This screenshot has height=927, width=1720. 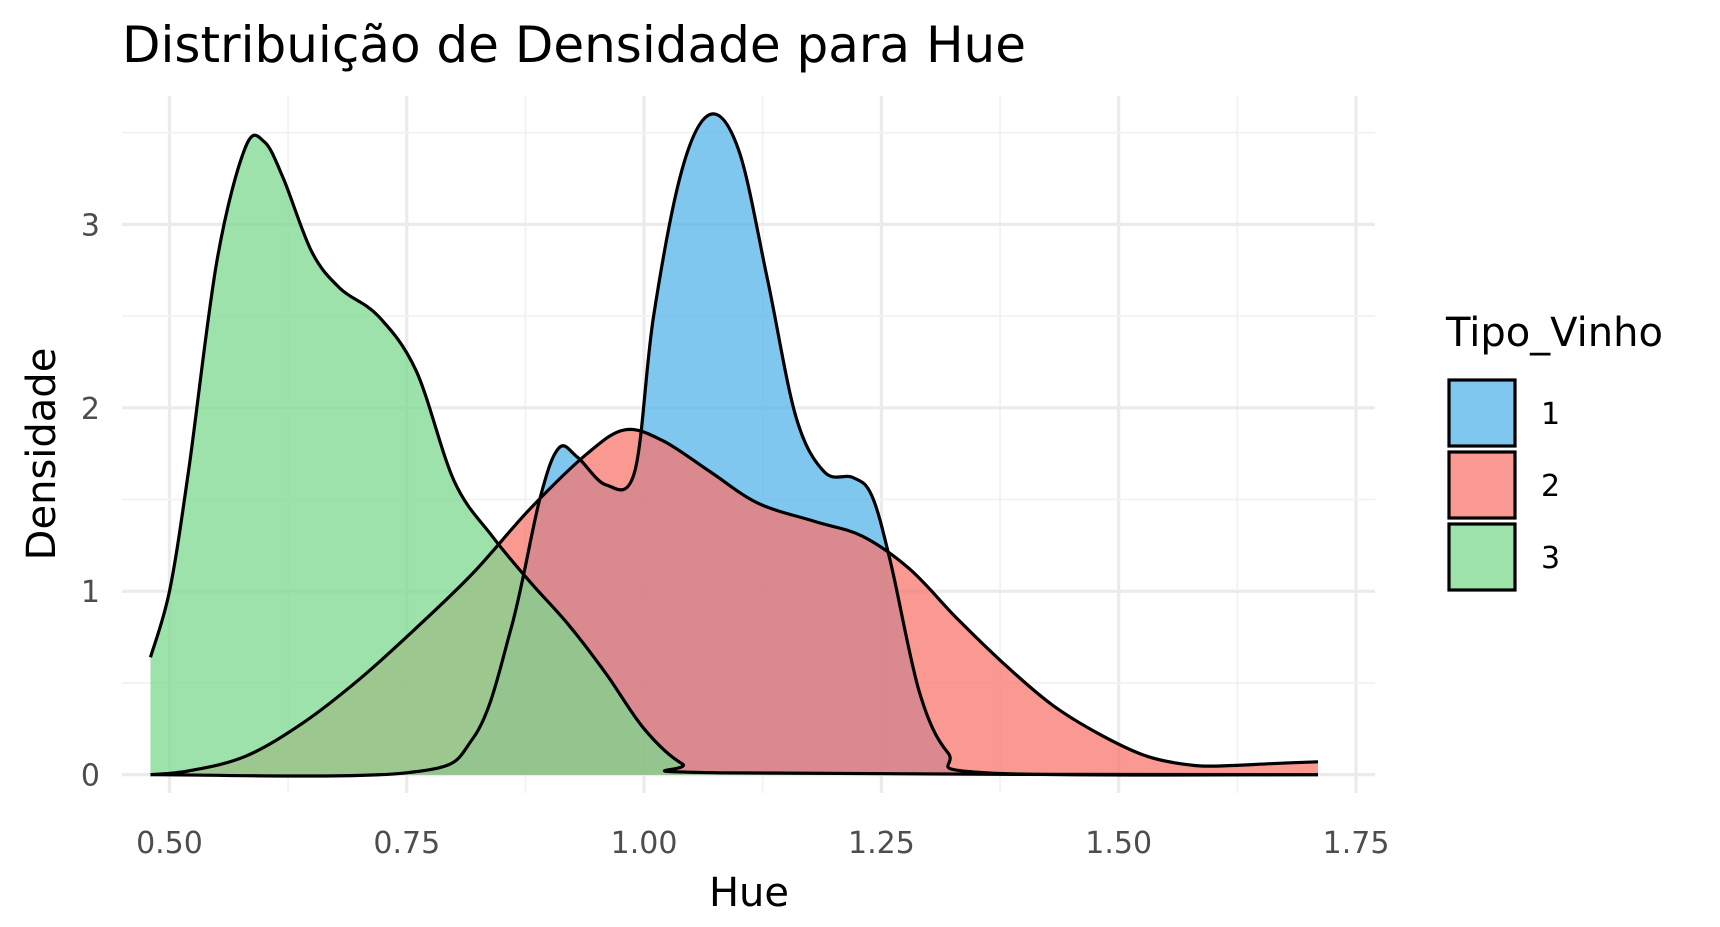 I want to click on y-tick-label: 0, so click(x=90, y=776).